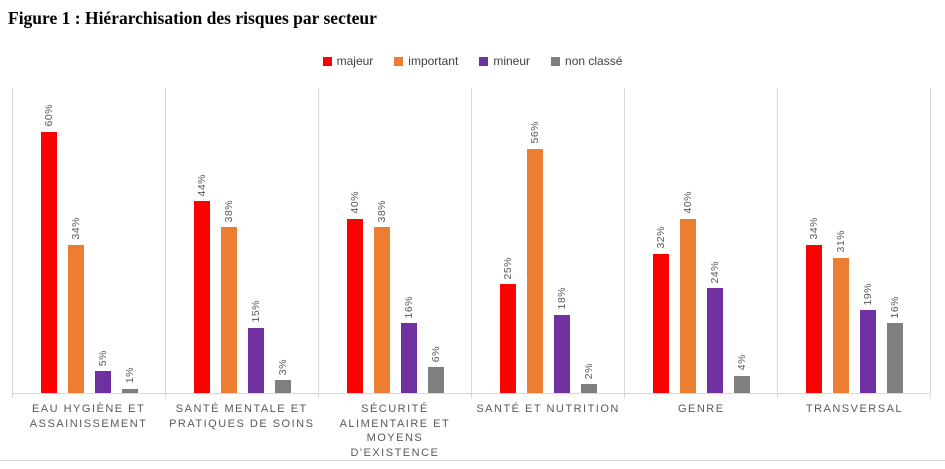 The width and height of the screenshot is (945, 469). I want to click on category-label: EAU HYGIÈNE ET ASSAINISSEMENT, so click(88, 416).